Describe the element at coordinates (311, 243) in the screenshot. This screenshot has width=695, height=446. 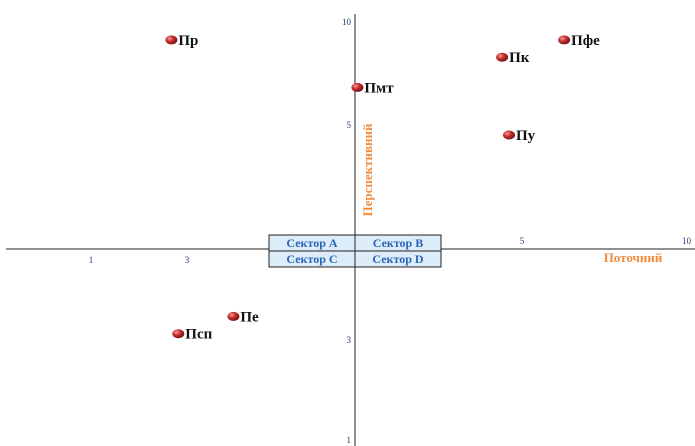
I see `sector-a-label: Сектор A` at that location.